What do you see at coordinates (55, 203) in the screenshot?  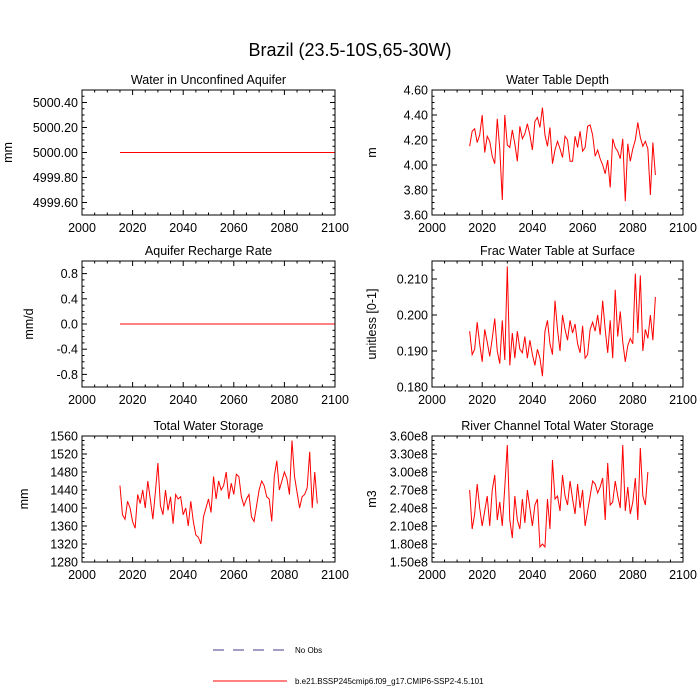 I see `y-tick-label: 4999.60` at bounding box center [55, 203].